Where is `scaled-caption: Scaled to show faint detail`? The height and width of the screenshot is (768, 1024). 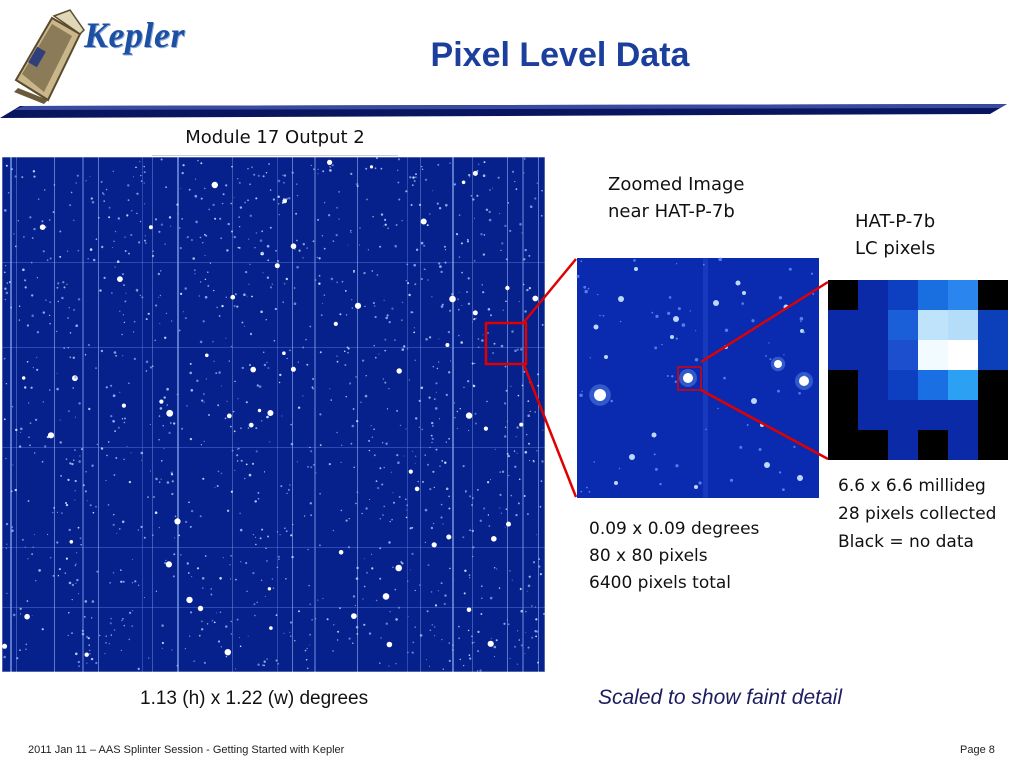 scaled-caption: Scaled to show faint detail is located at coordinates (720, 697).